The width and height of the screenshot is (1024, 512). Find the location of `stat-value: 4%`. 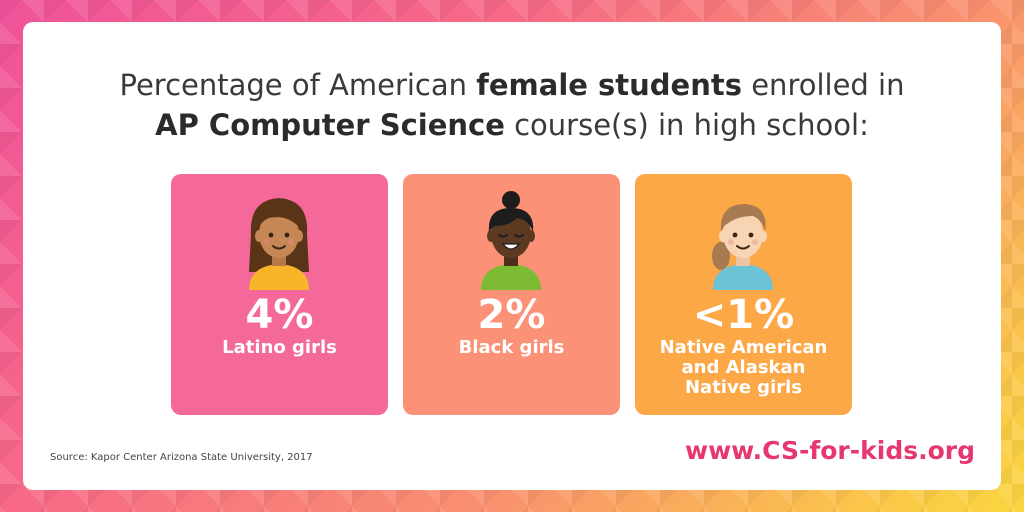

stat-value: 4% is located at coordinates (279, 315).